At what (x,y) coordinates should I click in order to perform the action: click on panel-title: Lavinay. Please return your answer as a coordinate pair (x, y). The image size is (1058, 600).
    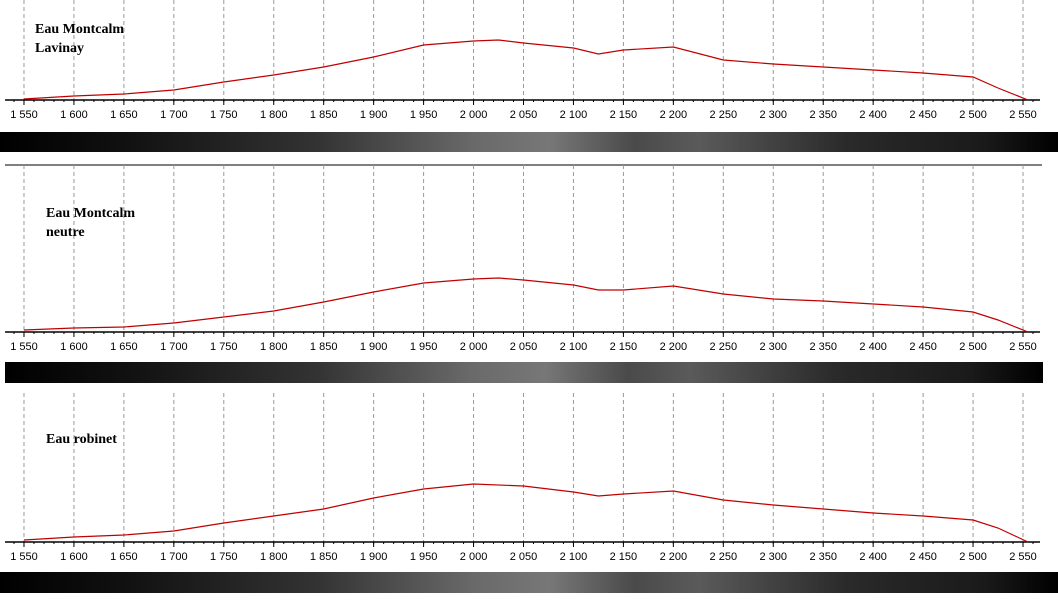
    Looking at the image, I should click on (59, 48).